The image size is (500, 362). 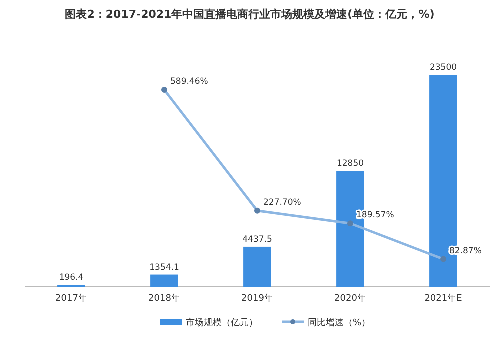 What do you see at coordinates (339, 323) in the screenshot?
I see `legend-label: 同比增速（%）` at bounding box center [339, 323].